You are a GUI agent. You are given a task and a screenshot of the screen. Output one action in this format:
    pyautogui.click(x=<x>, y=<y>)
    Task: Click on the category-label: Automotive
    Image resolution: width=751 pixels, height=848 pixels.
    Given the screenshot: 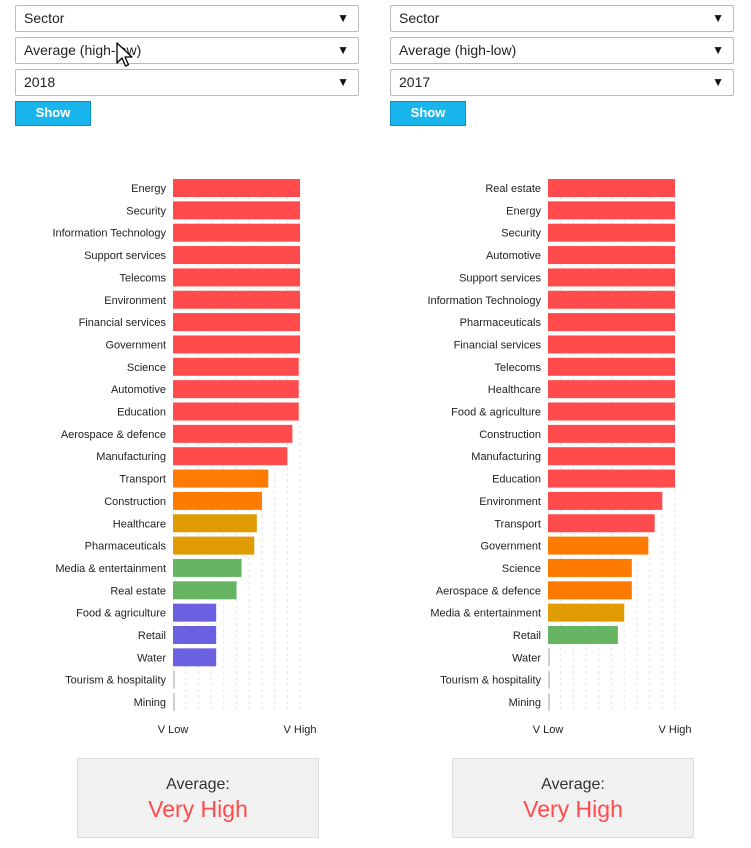 What is the action you would take?
    pyautogui.click(x=138, y=390)
    